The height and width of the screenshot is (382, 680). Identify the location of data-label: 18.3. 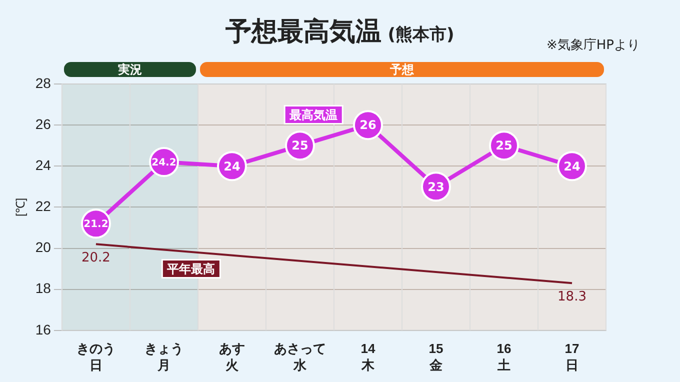
(572, 297).